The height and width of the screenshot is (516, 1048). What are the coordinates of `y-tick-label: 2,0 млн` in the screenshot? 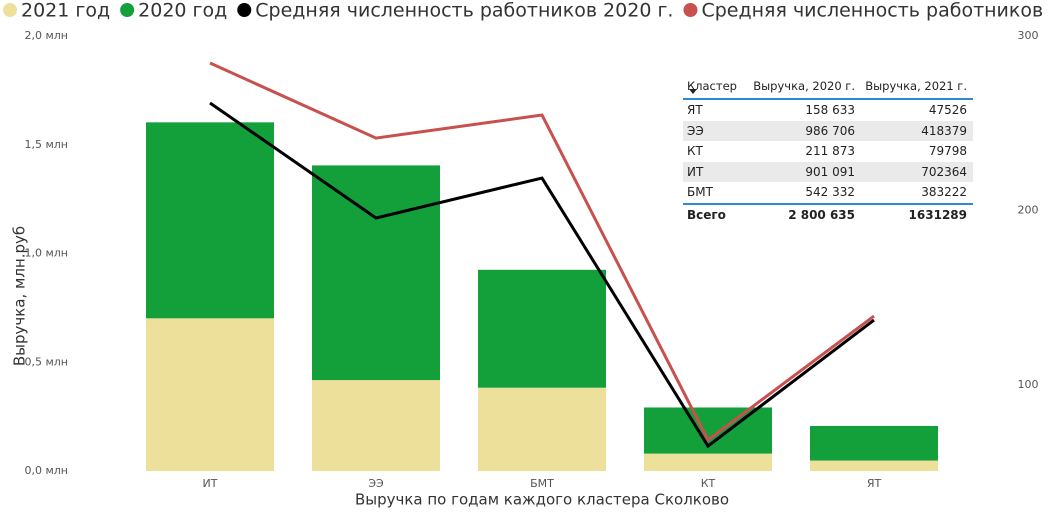 It's located at (46, 35).